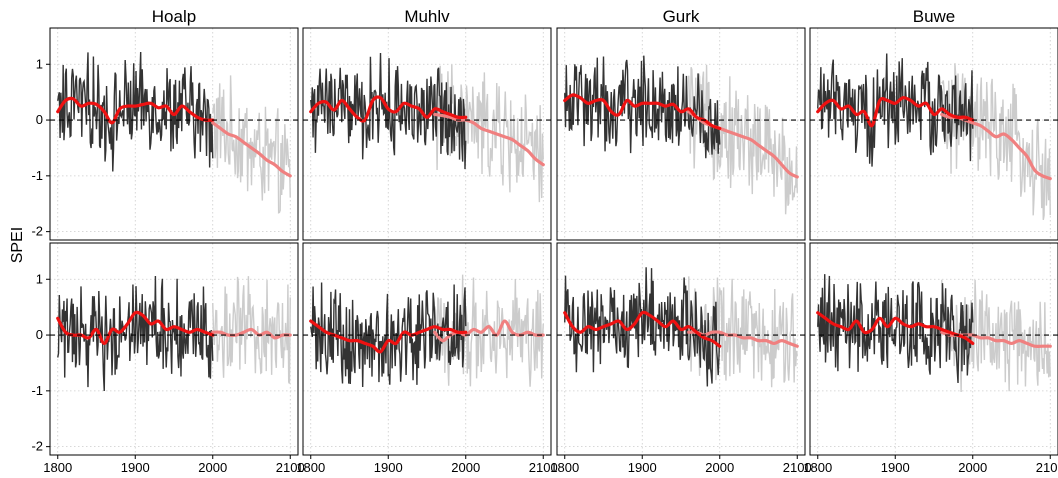 The image size is (1058, 478). Describe the element at coordinates (174, 16) in the screenshot. I see `facet-title-hoalp: Hoalp` at that location.